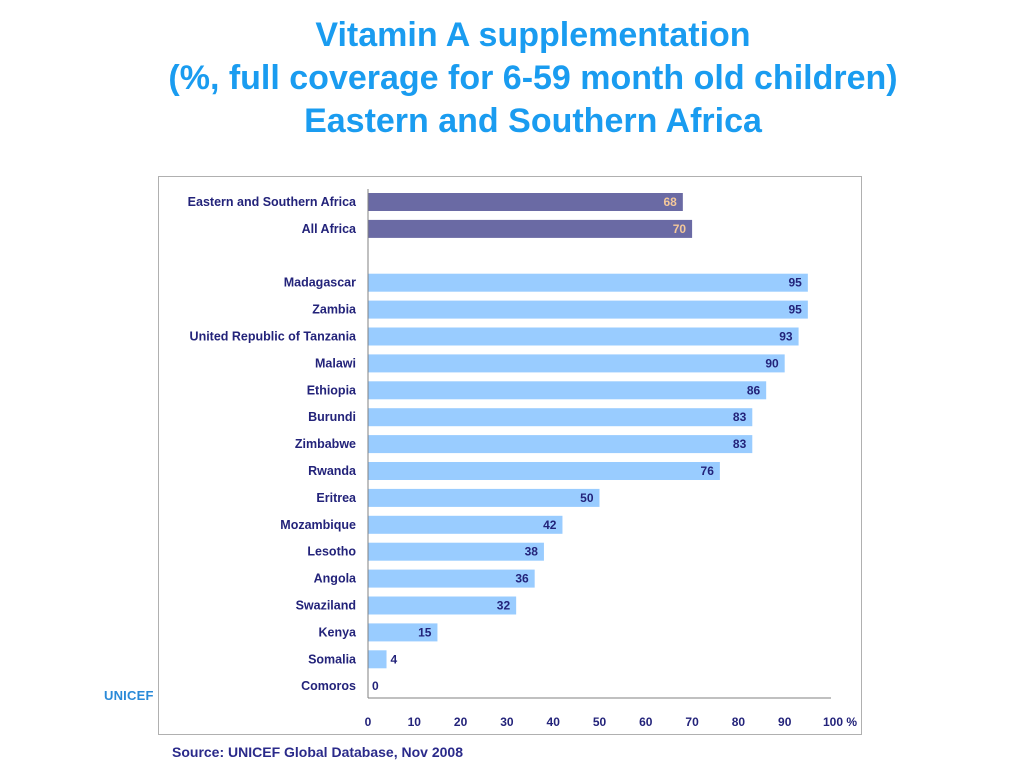  What do you see at coordinates (394, 659) in the screenshot?
I see `data-label: 4` at bounding box center [394, 659].